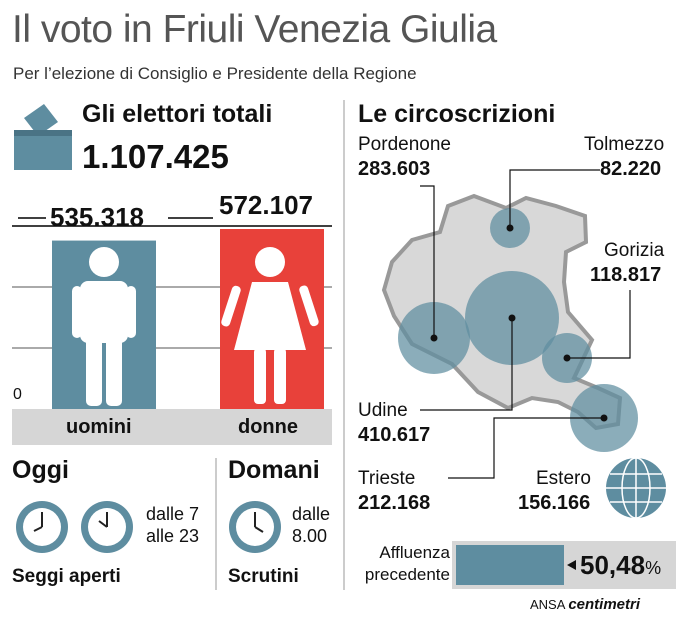 Image resolution: width=680 pixels, height=617 pixels. I want to click on credits: ANSA centimetri, so click(585, 604).